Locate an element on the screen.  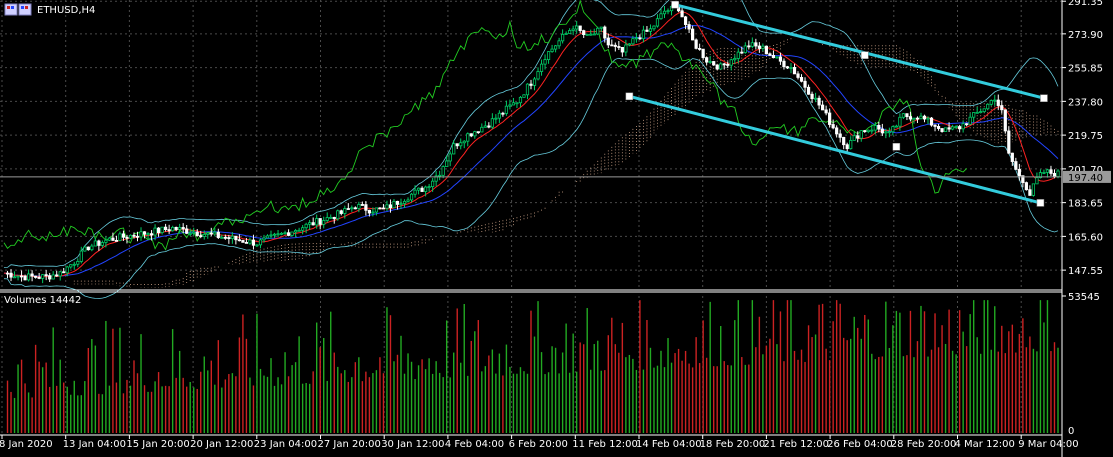
volume-min-label: 0 is located at coordinates (1071, 431).